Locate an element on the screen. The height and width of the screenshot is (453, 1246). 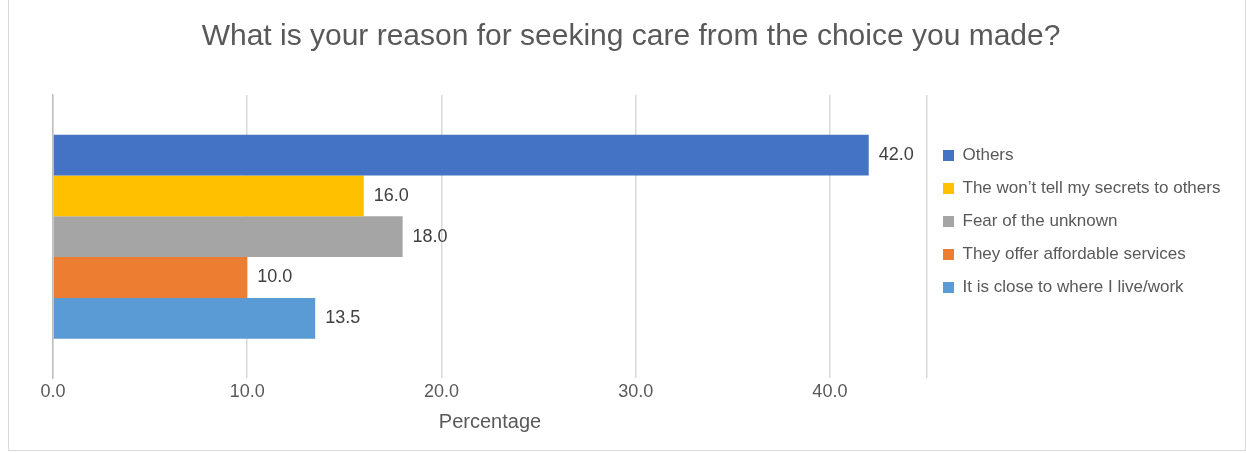
data-label: 18.0 is located at coordinates (430, 235).